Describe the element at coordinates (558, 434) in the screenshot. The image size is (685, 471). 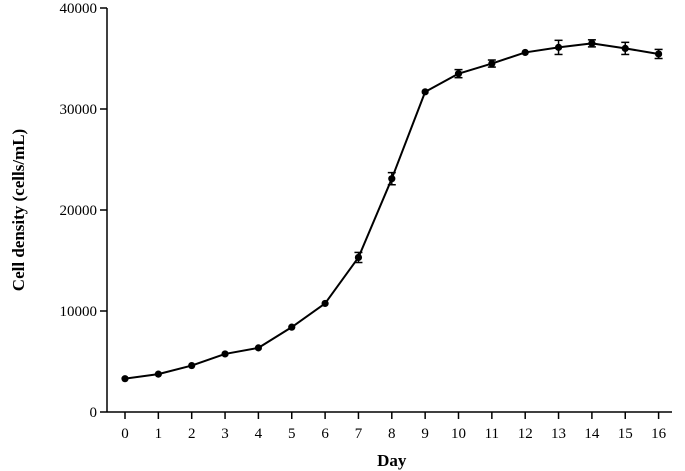
I see `x-tick-label: 13` at that location.